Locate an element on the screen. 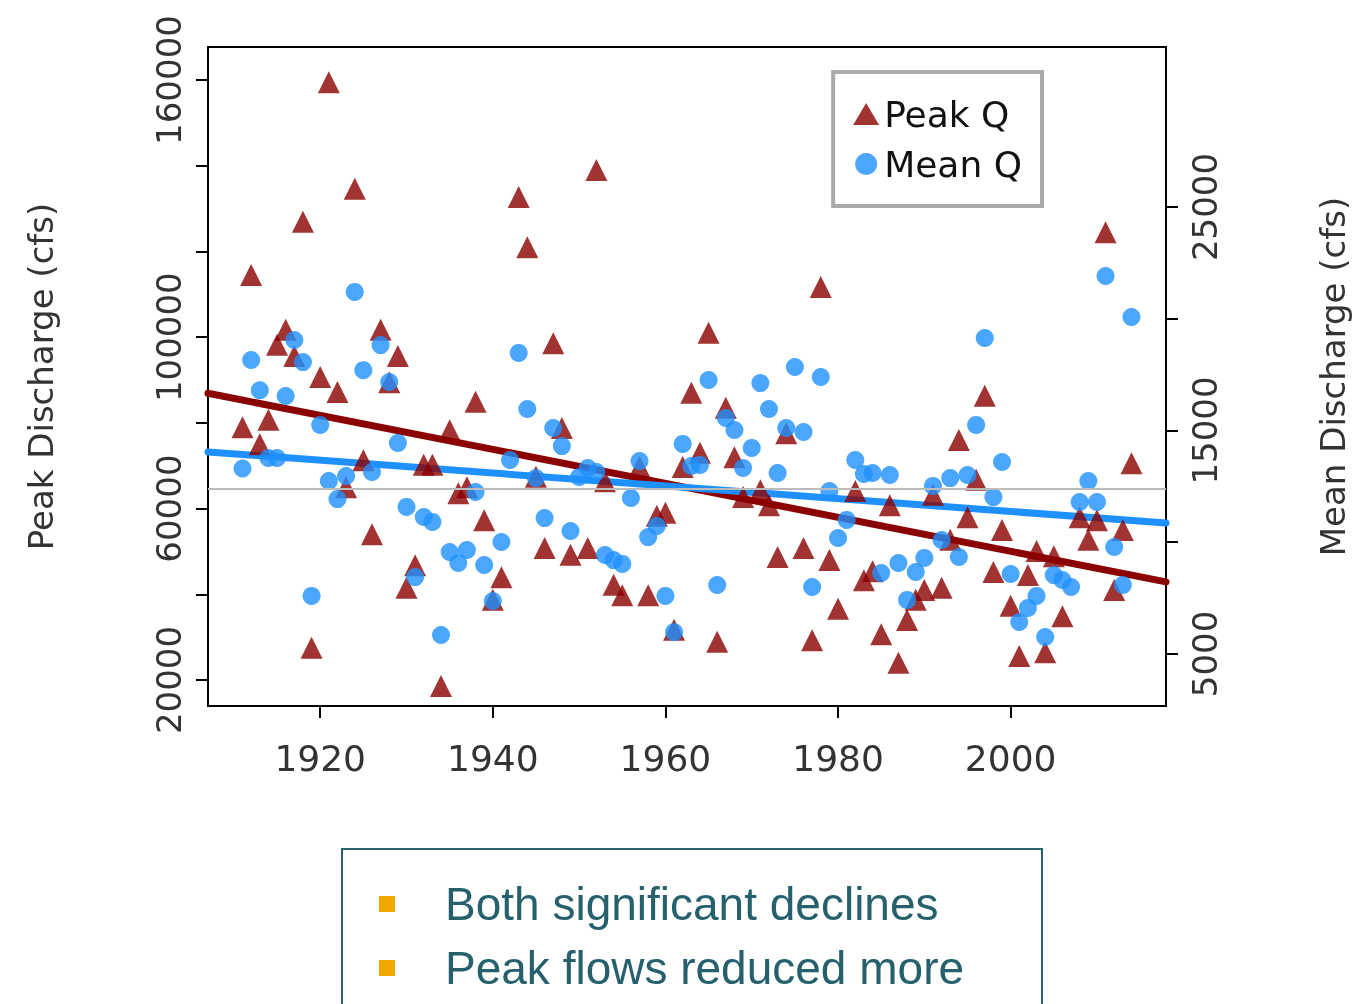 The height and width of the screenshot is (1004, 1358). y-tick-label: 100000 is located at coordinates (169, 337).